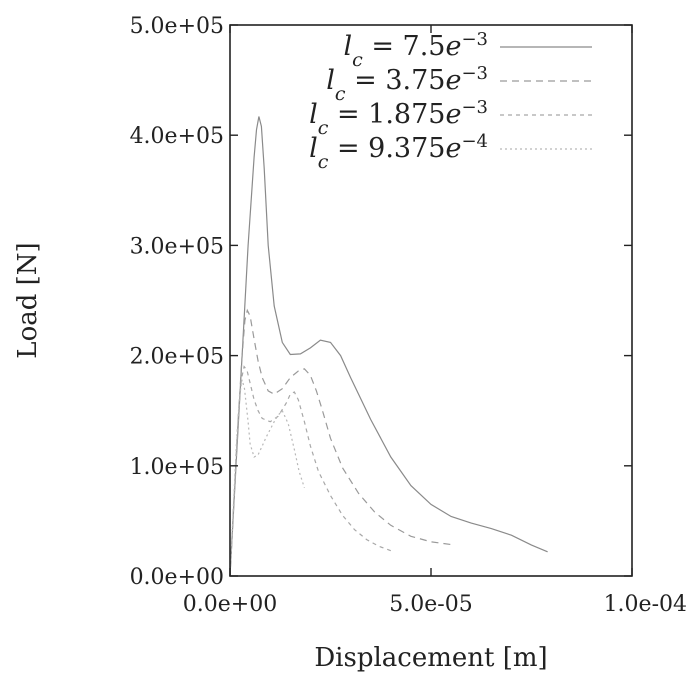 Image resolution: width=689 pixels, height=680 pixels. What do you see at coordinates (404, 46) in the screenshot?
I see `legend-value: = 7.5` at bounding box center [404, 46].